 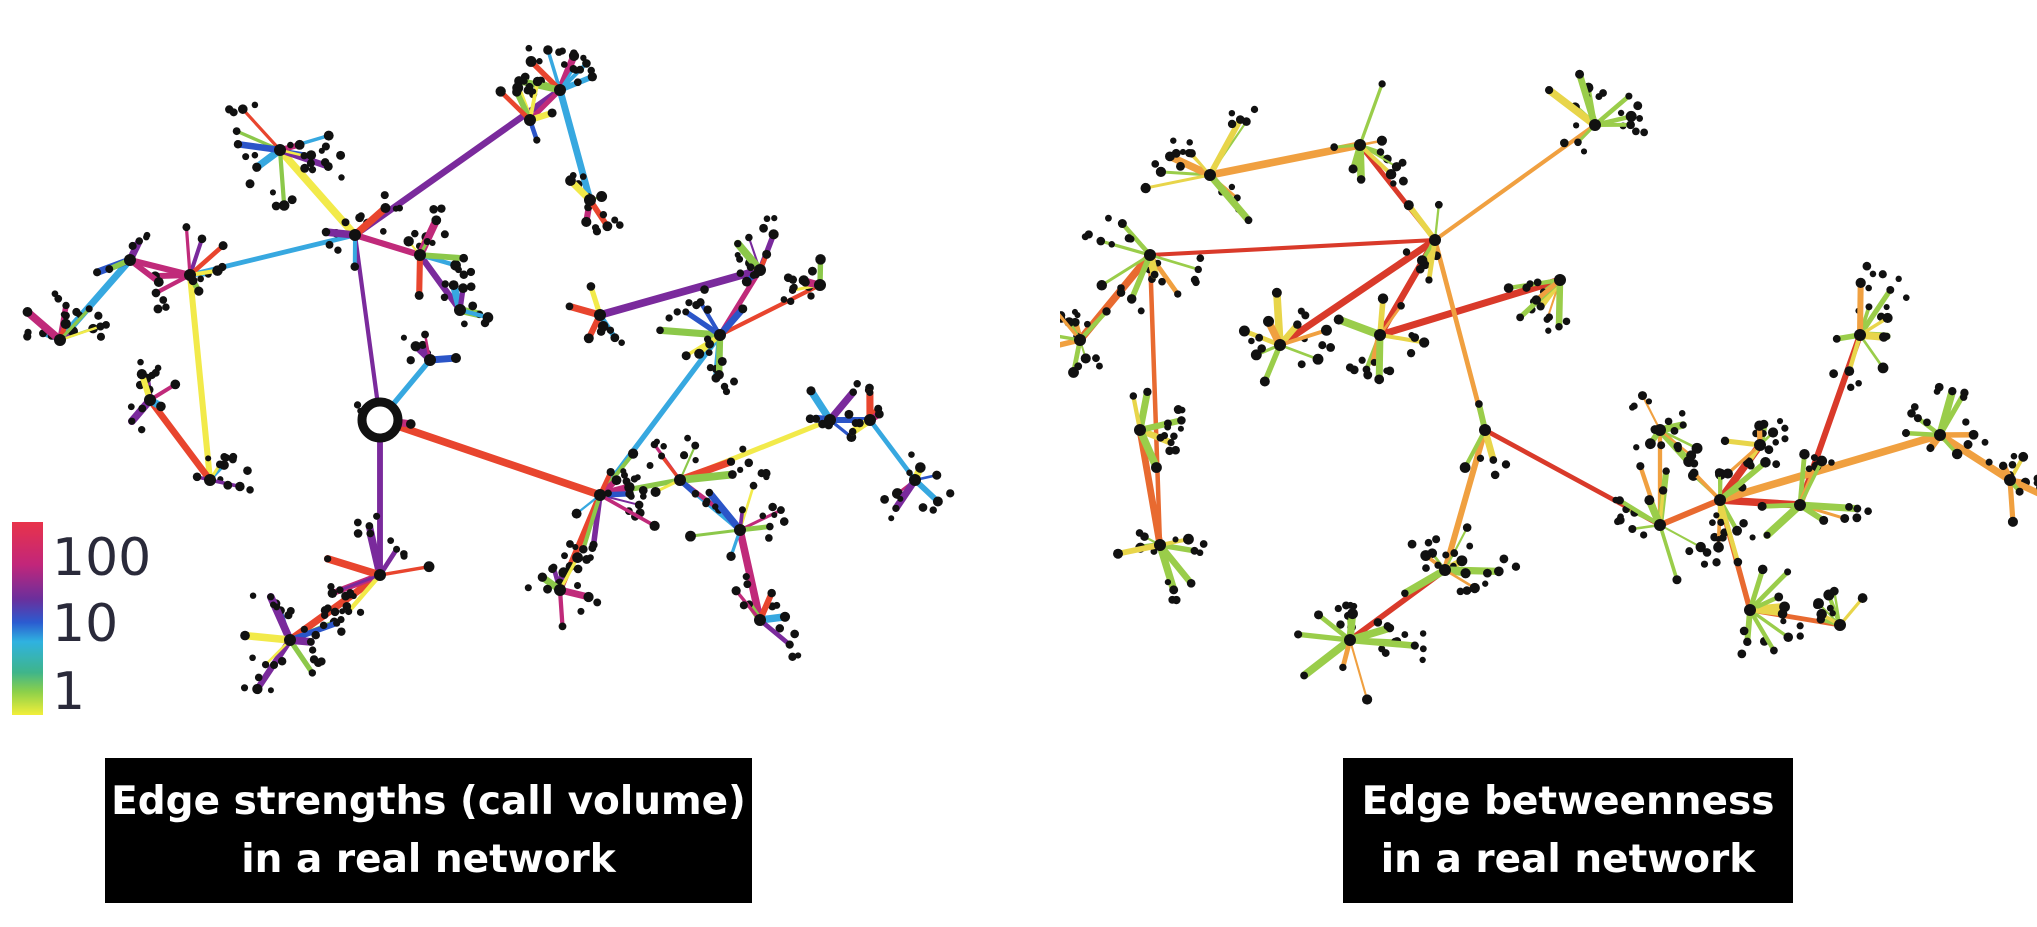 I want to click on colorbar-tick-10: 10, so click(x=85, y=624).